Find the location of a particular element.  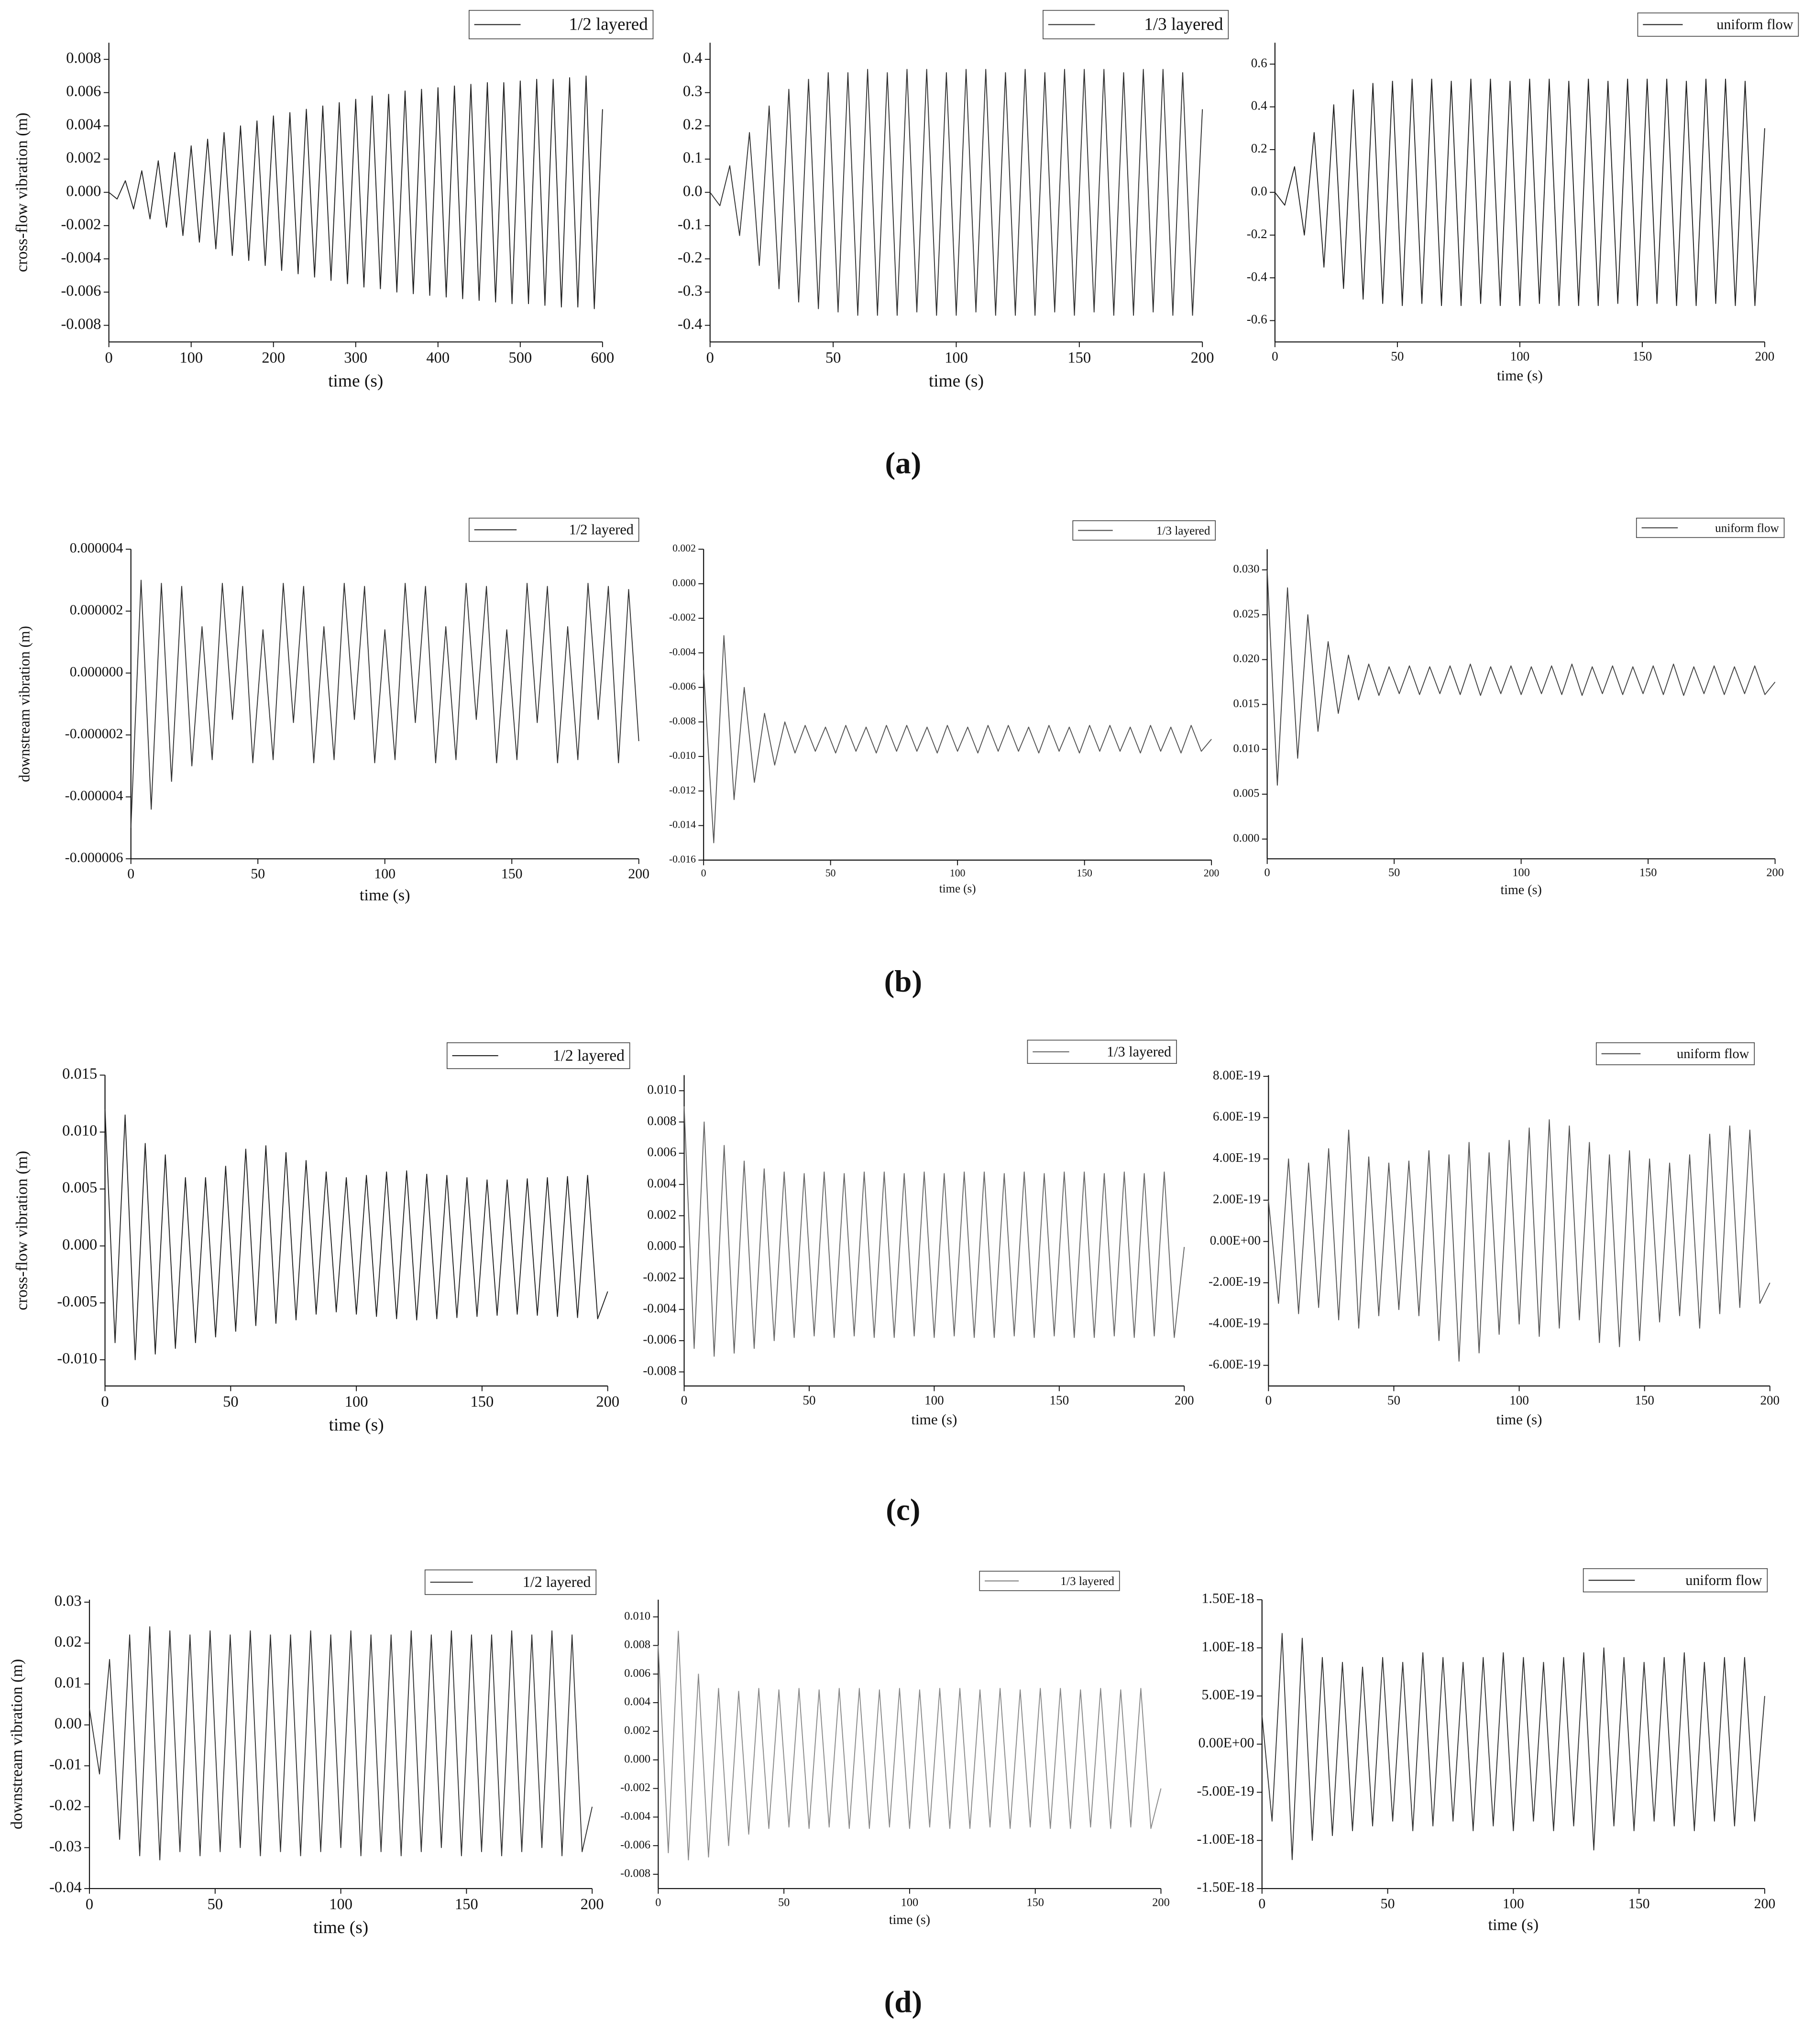

y-tick-label: -0.3 is located at coordinates (690, 290).